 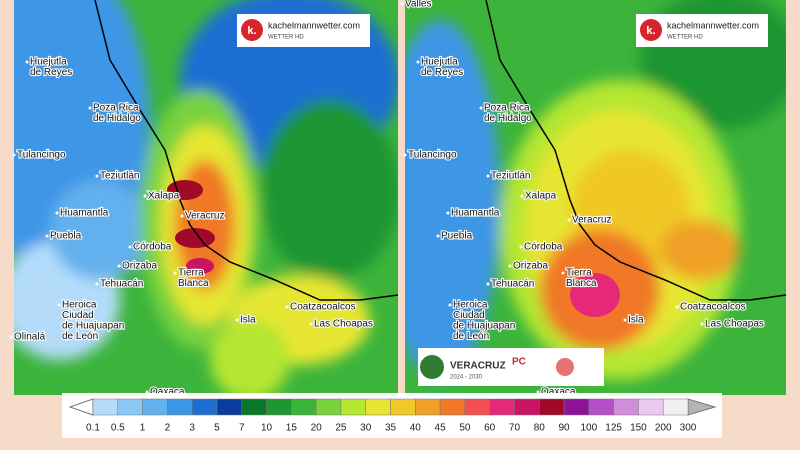 What do you see at coordinates (688, 428) in the screenshot?
I see `legend-label: 300` at bounding box center [688, 428].